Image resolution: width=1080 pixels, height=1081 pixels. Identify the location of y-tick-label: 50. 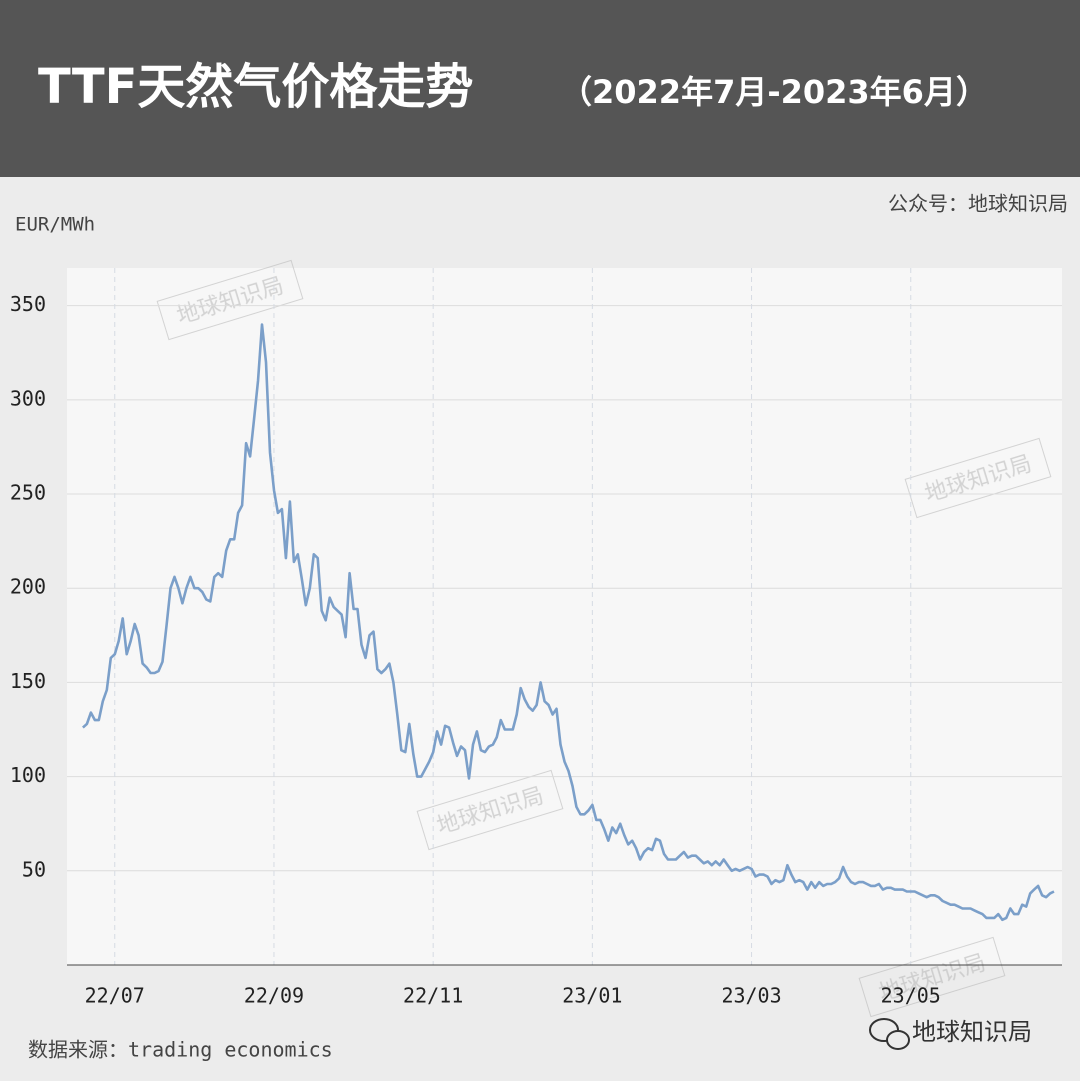
(34, 869).